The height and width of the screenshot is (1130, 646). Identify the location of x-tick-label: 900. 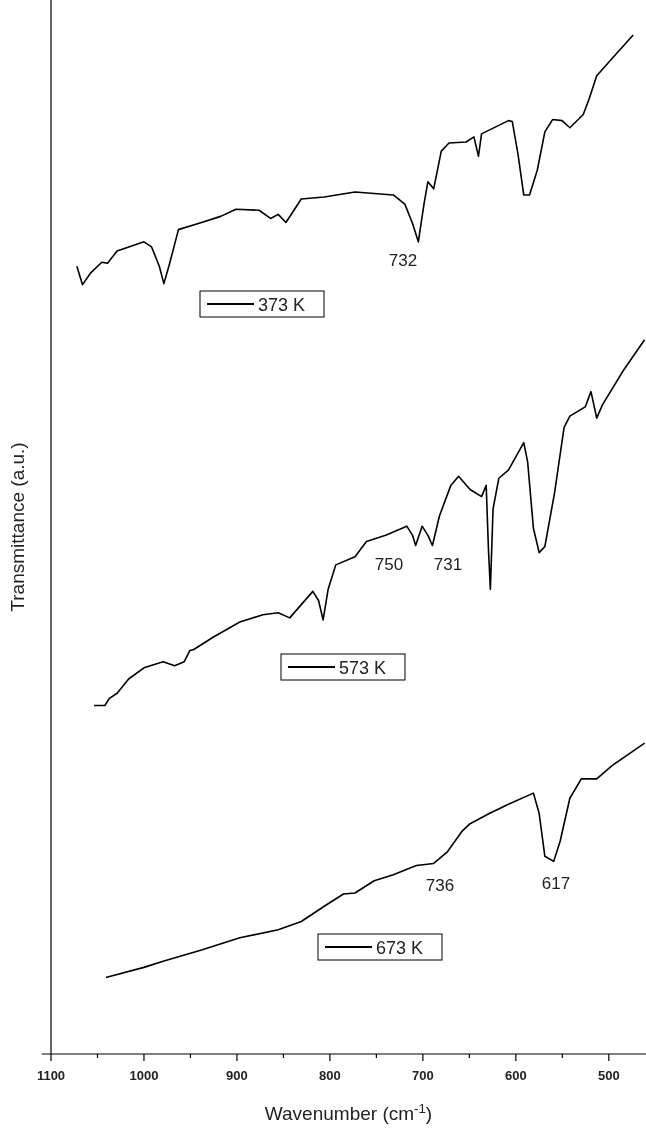
(237, 1075).